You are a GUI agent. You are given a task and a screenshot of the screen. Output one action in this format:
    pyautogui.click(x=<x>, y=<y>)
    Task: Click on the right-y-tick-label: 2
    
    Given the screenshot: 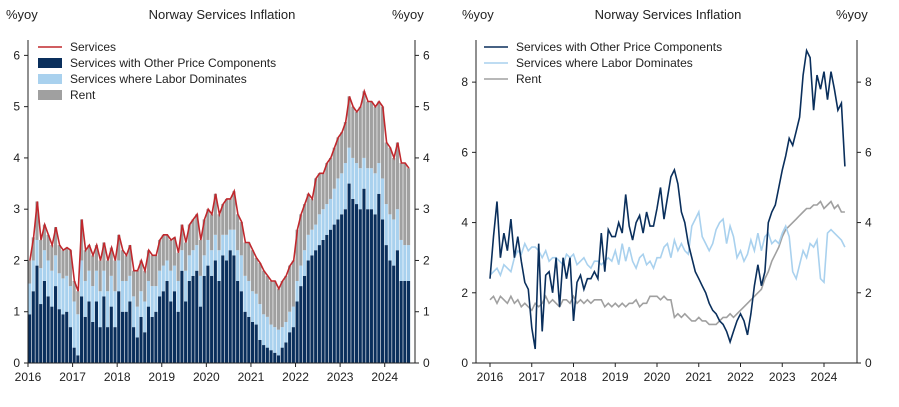 What is the action you would take?
    pyautogui.click(x=464, y=293)
    